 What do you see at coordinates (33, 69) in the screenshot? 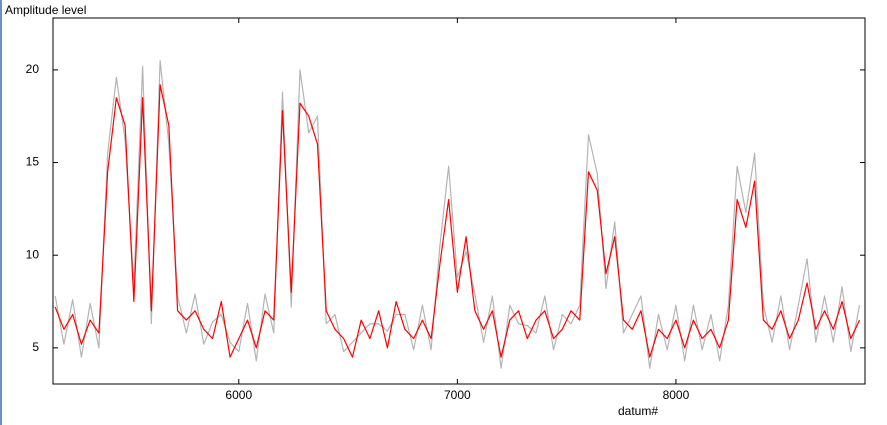
I see `y-tick-label: 20` at bounding box center [33, 69].